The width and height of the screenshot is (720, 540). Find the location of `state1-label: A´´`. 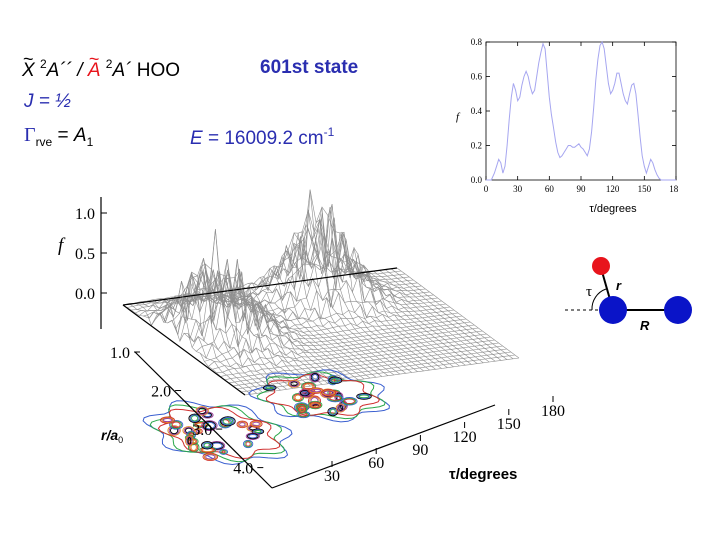

state1-label: A´´ is located at coordinates (59, 70).